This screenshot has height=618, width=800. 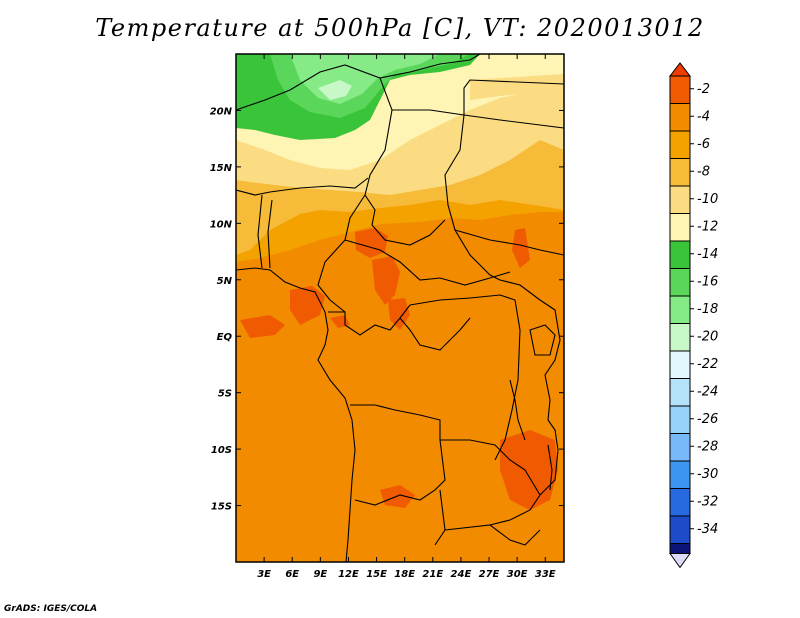 What do you see at coordinates (707, 336) in the screenshot?
I see `colorbar-label: -20` at bounding box center [707, 336].